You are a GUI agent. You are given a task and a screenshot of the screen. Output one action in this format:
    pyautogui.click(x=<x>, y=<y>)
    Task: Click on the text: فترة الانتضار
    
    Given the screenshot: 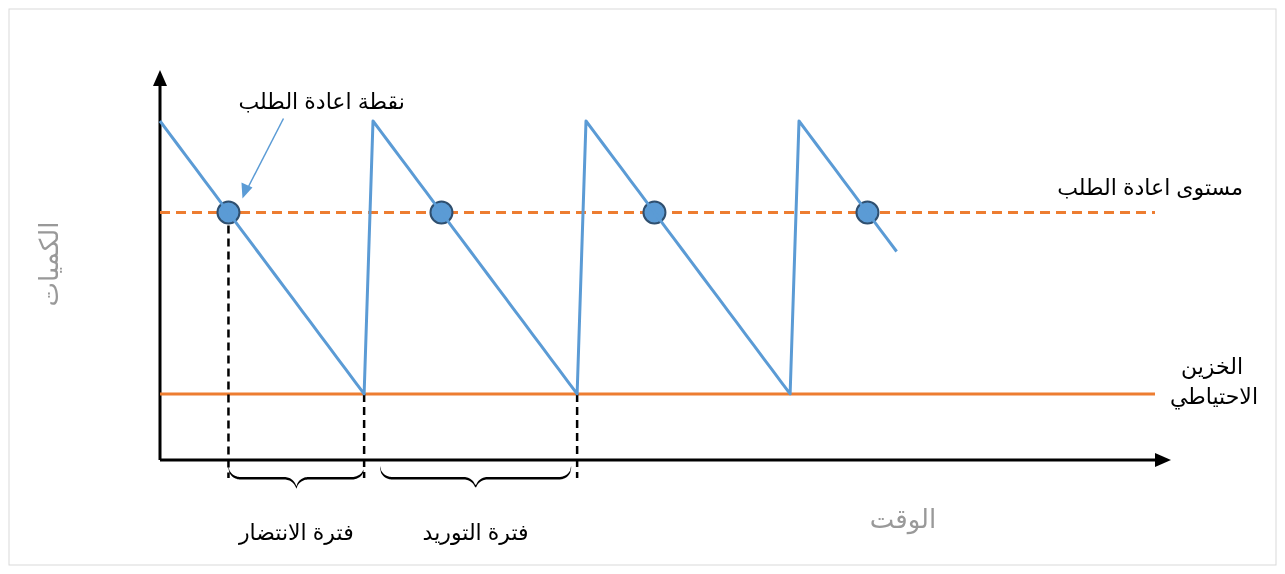 What is the action you would take?
    pyautogui.click(x=295, y=532)
    